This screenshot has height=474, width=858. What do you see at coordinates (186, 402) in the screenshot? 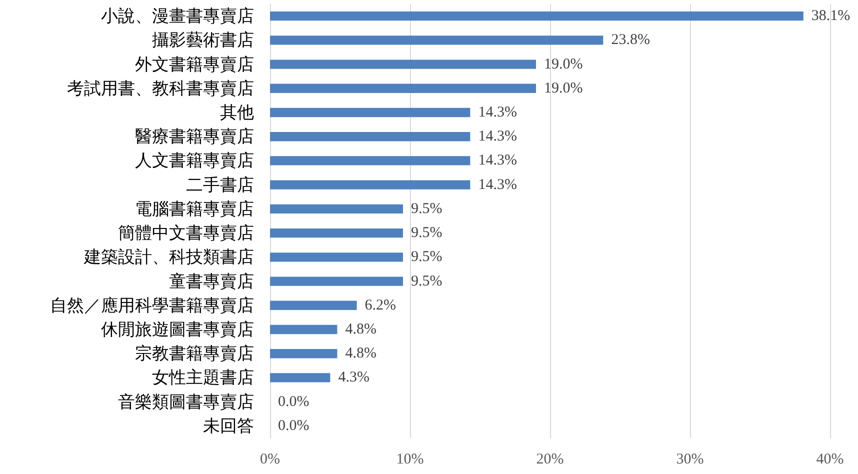
I see `y-tick-label: 音樂類圖書專賣店` at bounding box center [186, 402].